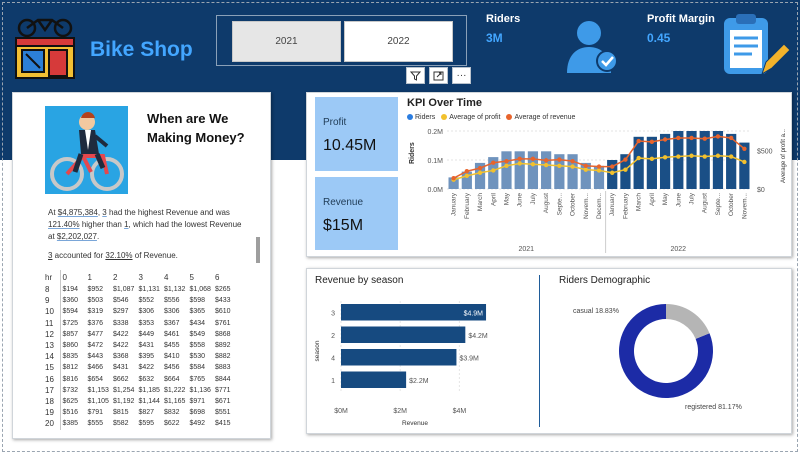 Image resolution: width=800 pixels, height=454 pixels. I want to click on row-header: 18, so click(53, 402).